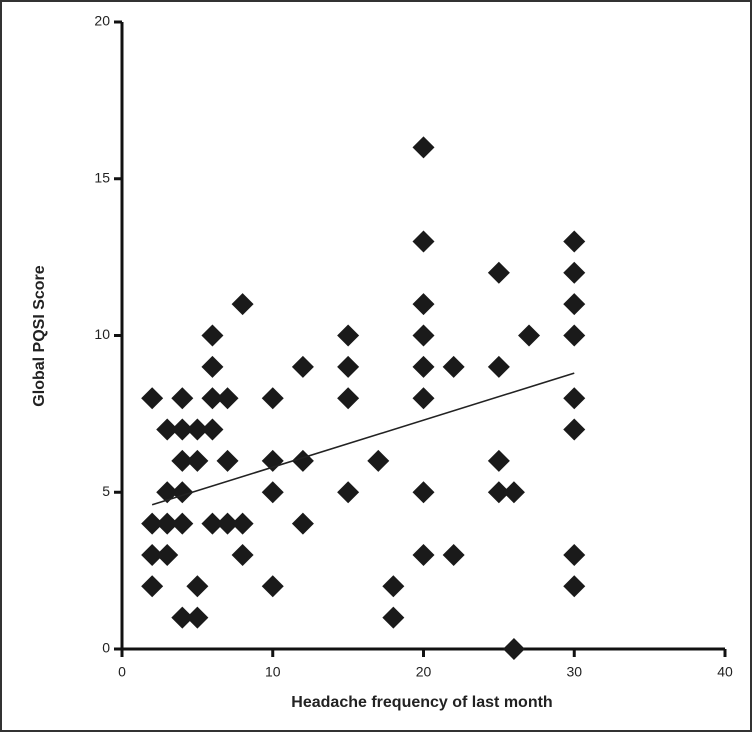  Describe the element at coordinates (102, 177) in the screenshot. I see `y-tick-label: 15` at that location.